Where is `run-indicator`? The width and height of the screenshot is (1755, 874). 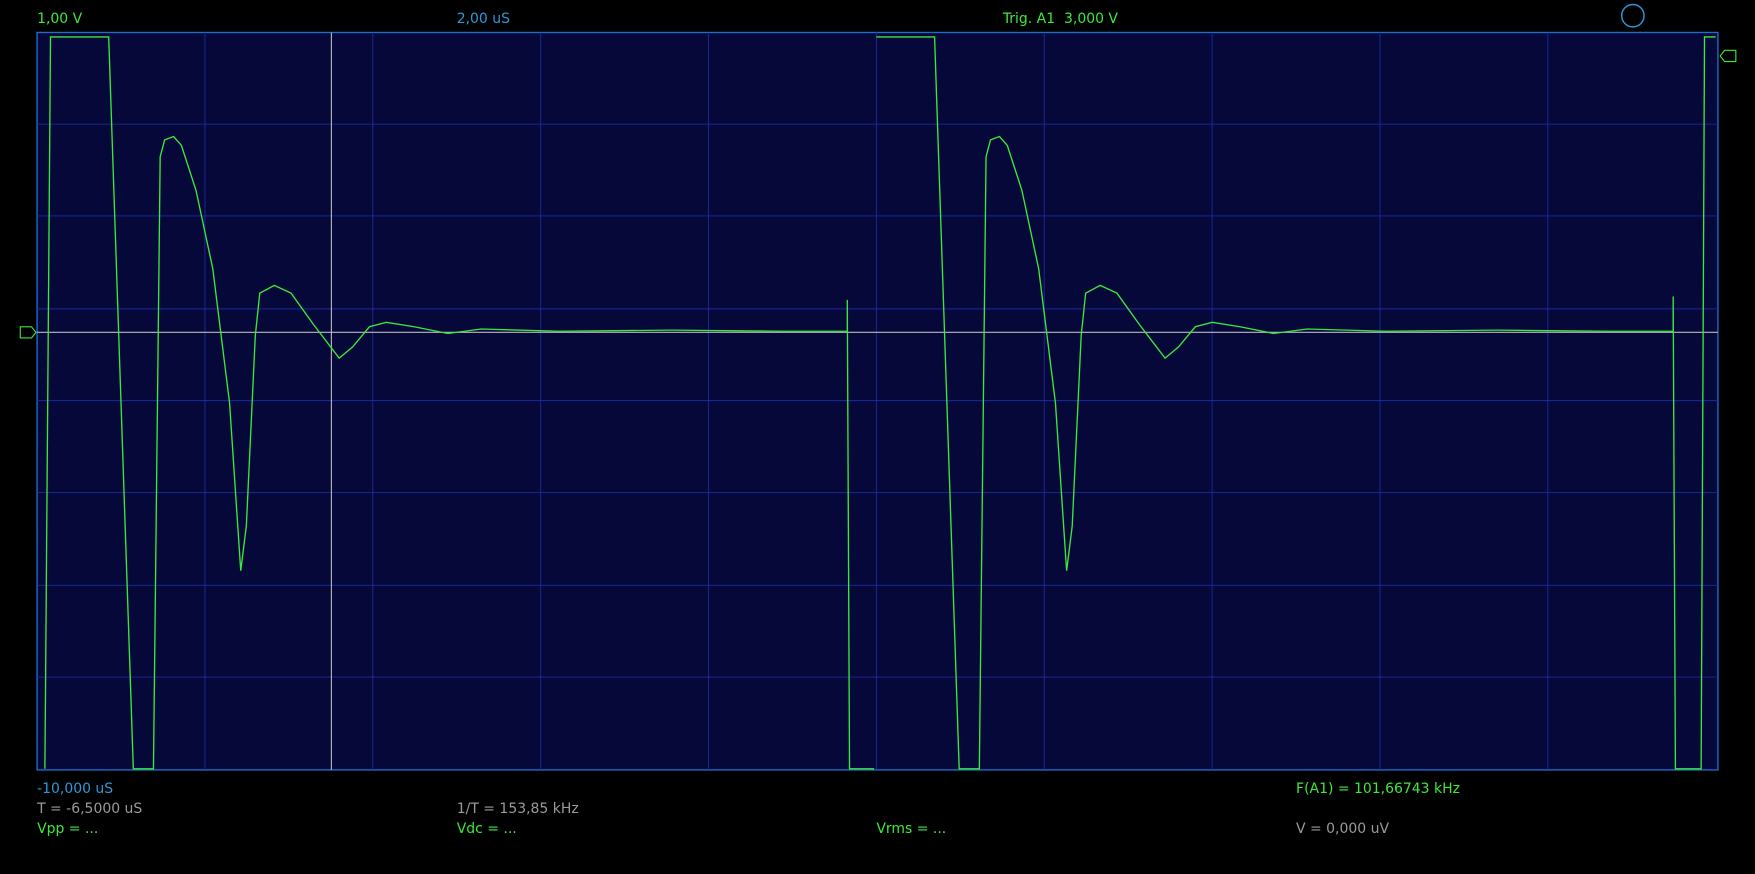
run-indicator is located at coordinates (1632, 15).